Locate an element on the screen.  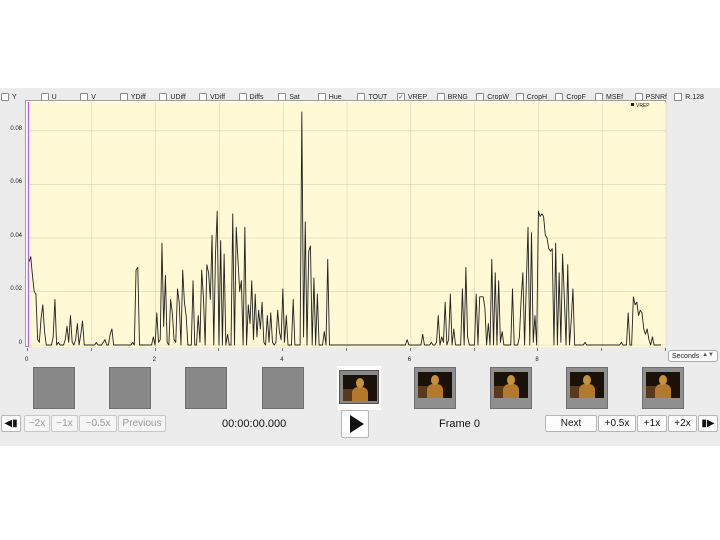
speed-plus-half-button: +0.5x is located at coordinates (617, 423).